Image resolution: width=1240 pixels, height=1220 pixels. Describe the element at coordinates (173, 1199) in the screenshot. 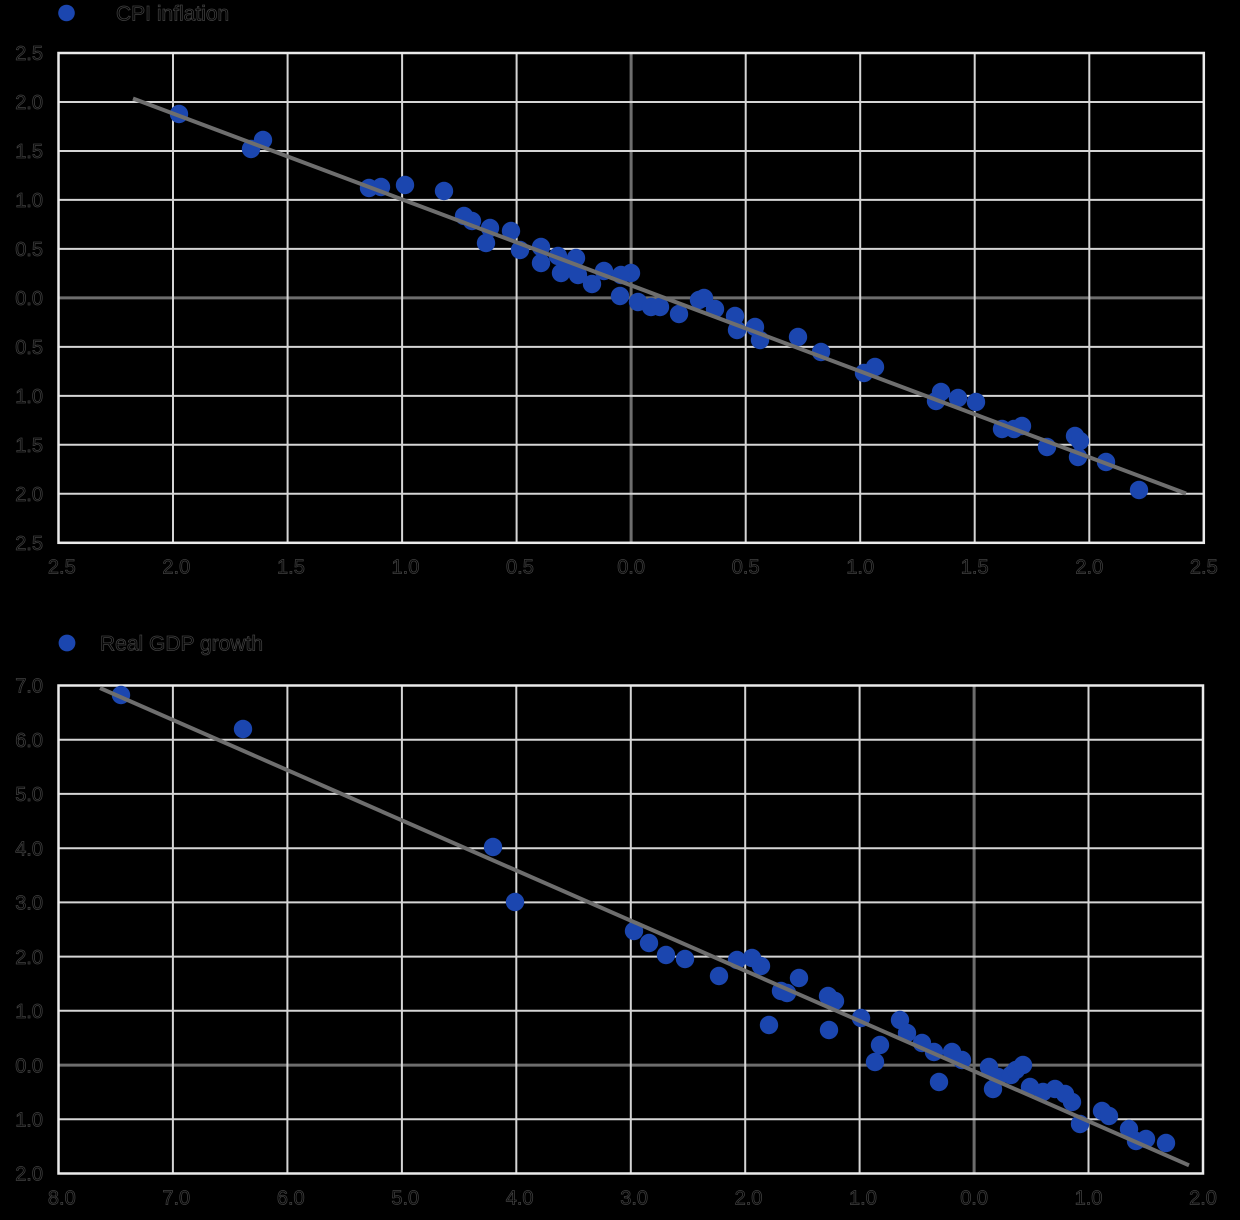

I see `svg-text: -7.0` at that location.